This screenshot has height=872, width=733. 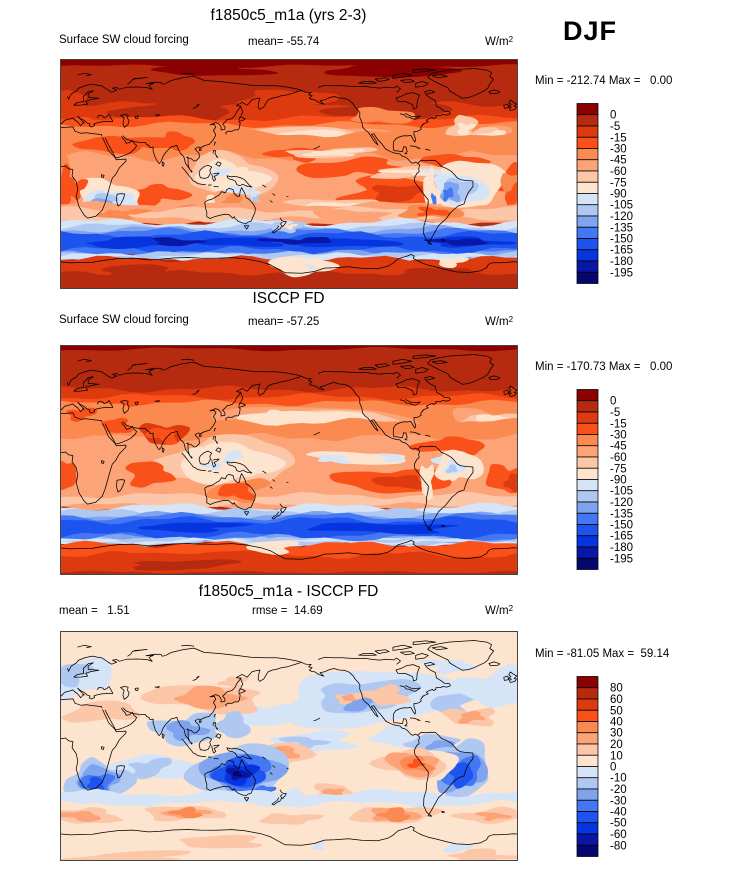 I want to click on svg-text: -80, so click(x=618, y=846).